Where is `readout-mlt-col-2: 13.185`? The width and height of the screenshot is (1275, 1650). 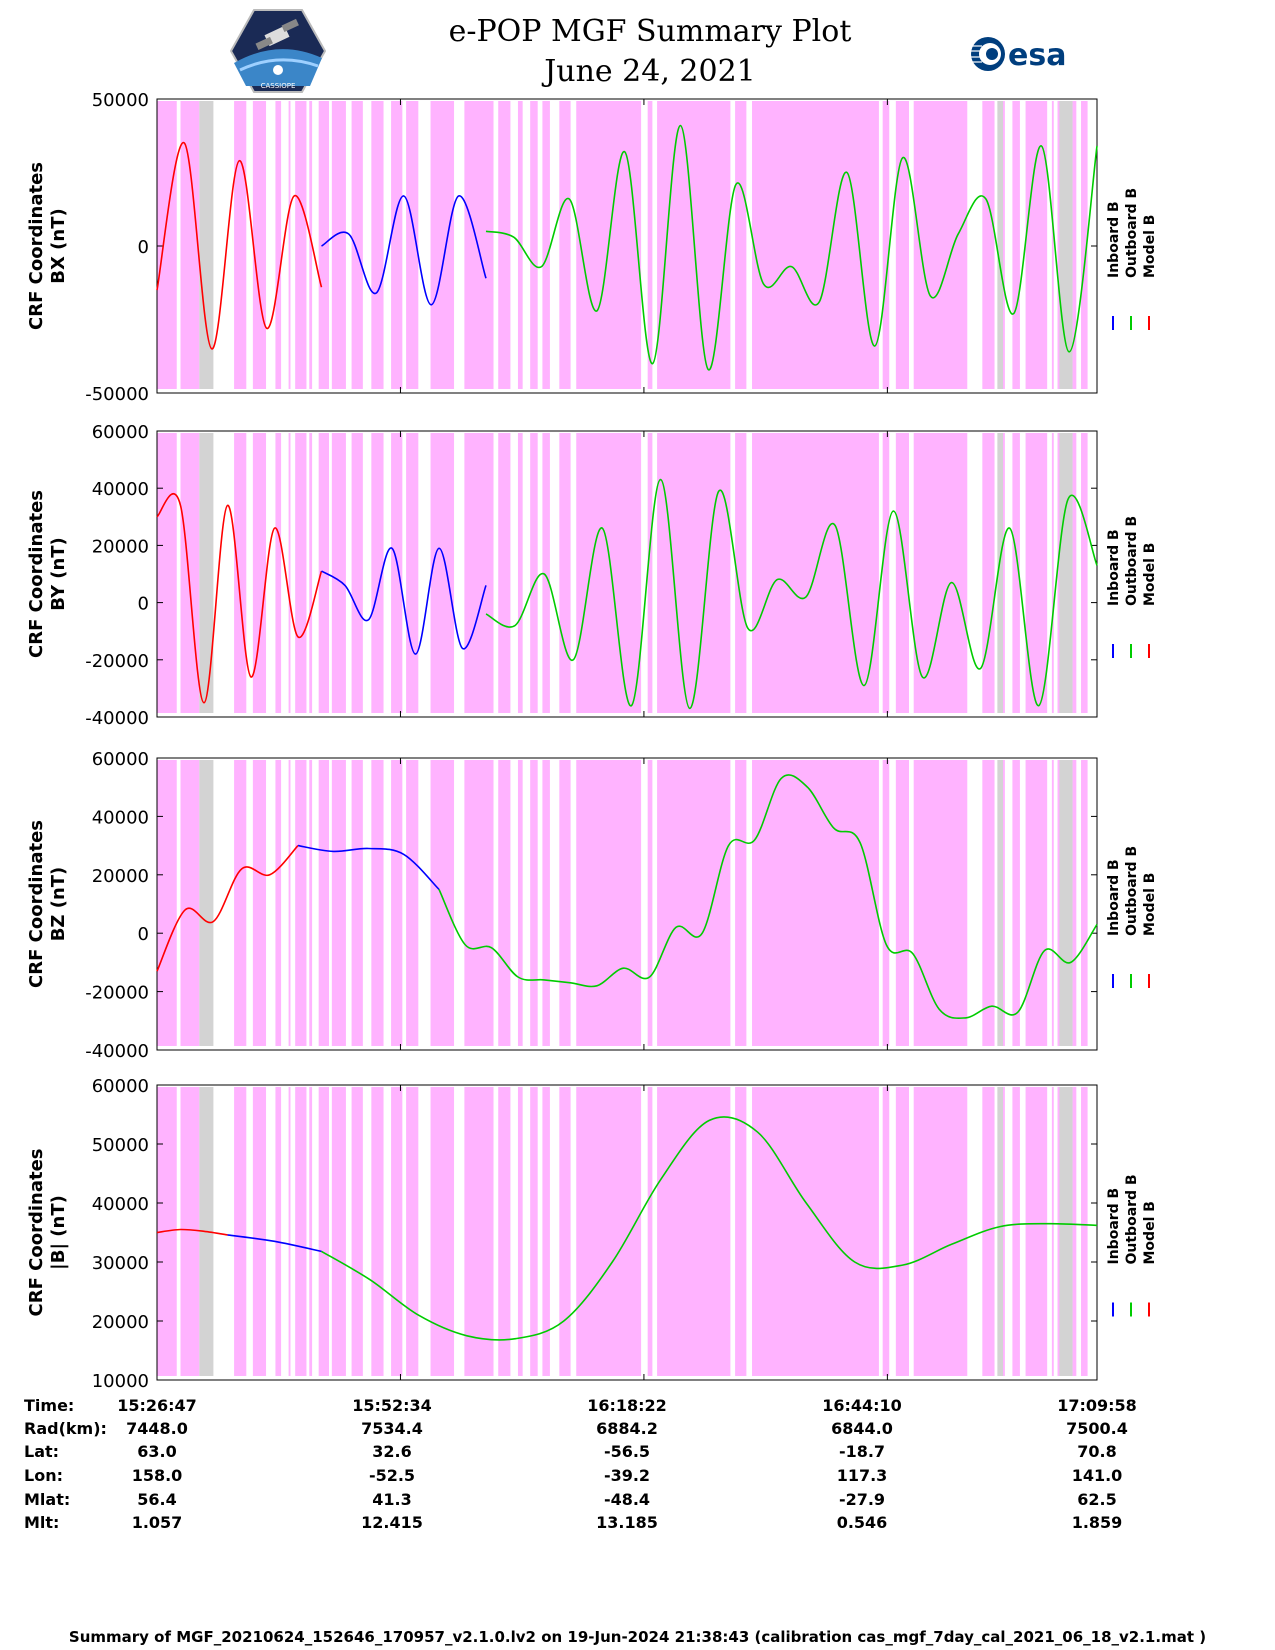
readout-mlt-col-2: 13.185 is located at coordinates (627, 1522).